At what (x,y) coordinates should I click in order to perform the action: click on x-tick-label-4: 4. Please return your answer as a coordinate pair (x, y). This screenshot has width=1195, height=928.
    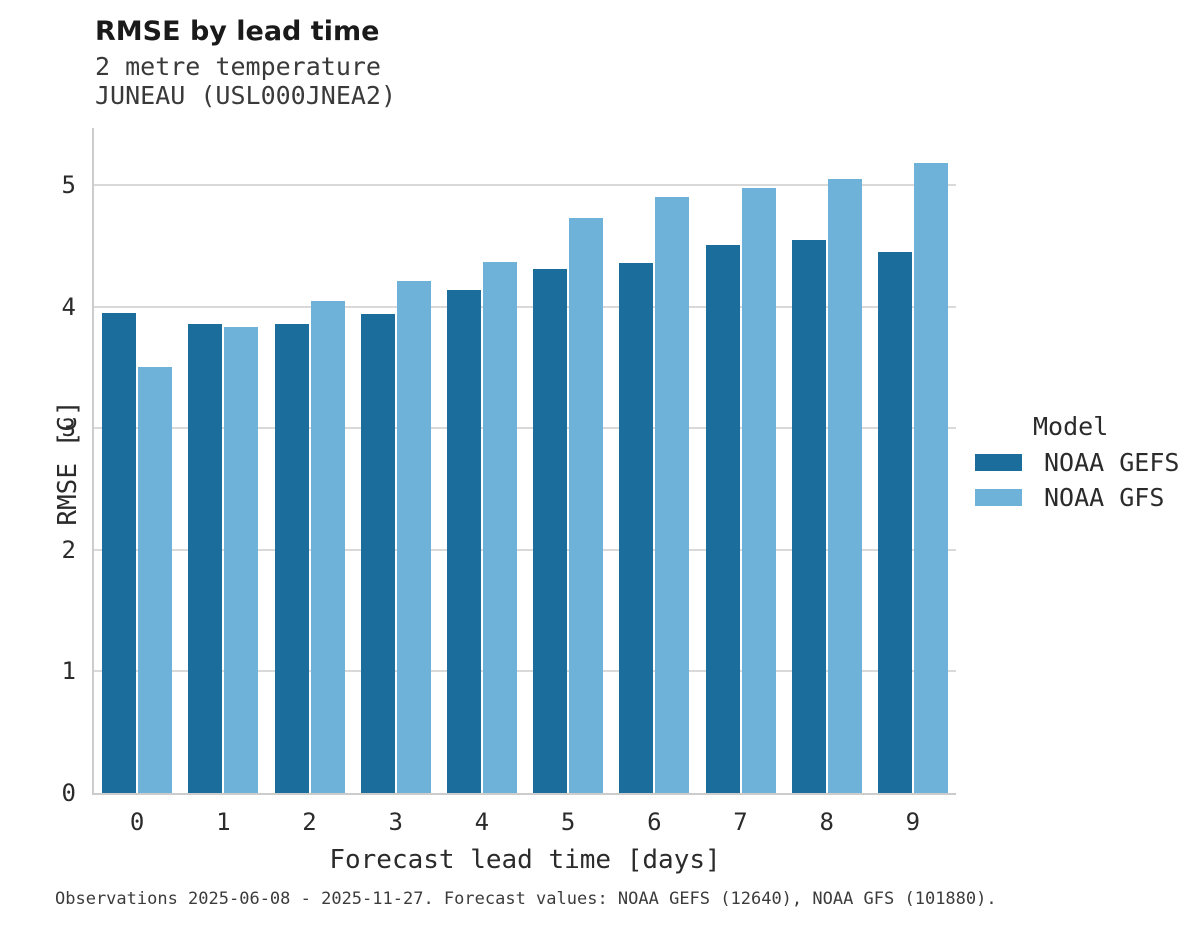
    Looking at the image, I should click on (482, 822).